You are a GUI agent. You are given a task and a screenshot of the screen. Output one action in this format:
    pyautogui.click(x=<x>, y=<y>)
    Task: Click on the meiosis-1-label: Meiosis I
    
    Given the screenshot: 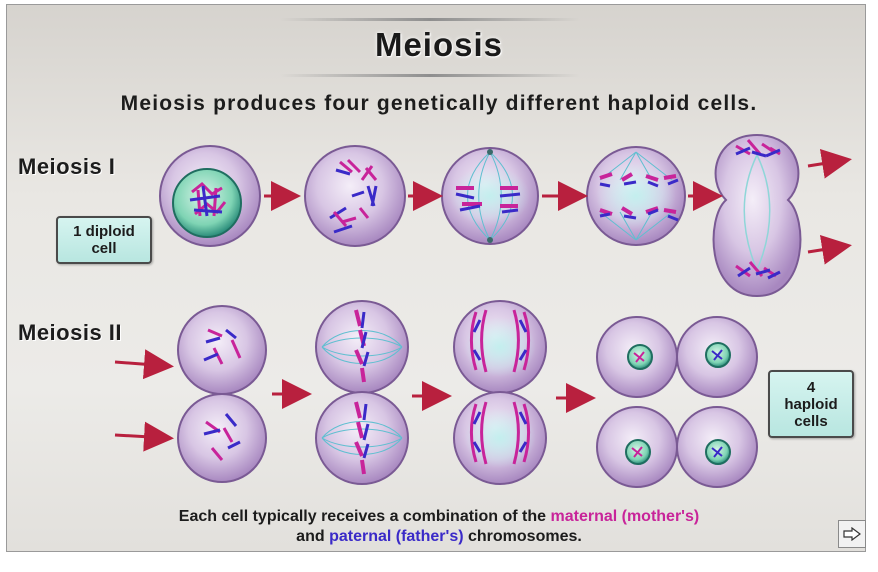 What is the action you would take?
    pyautogui.click(x=67, y=166)
    